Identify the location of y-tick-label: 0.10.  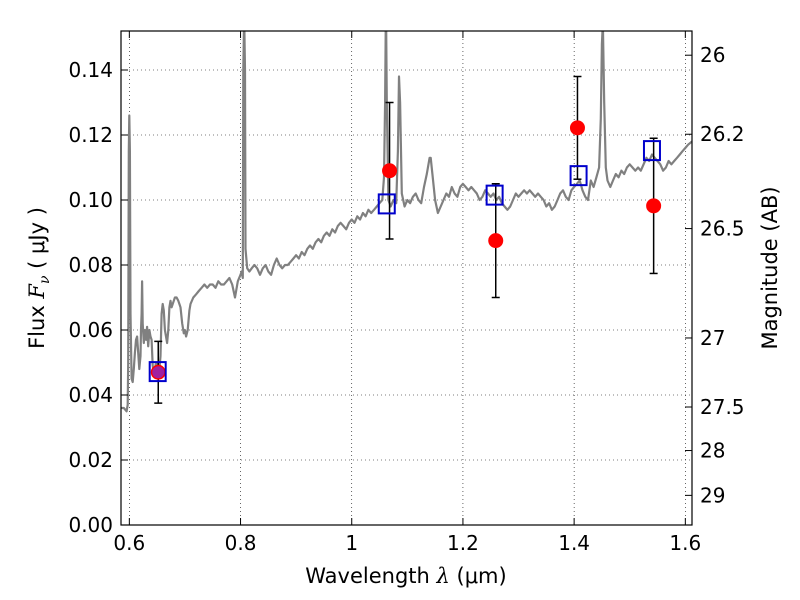
(90, 200).